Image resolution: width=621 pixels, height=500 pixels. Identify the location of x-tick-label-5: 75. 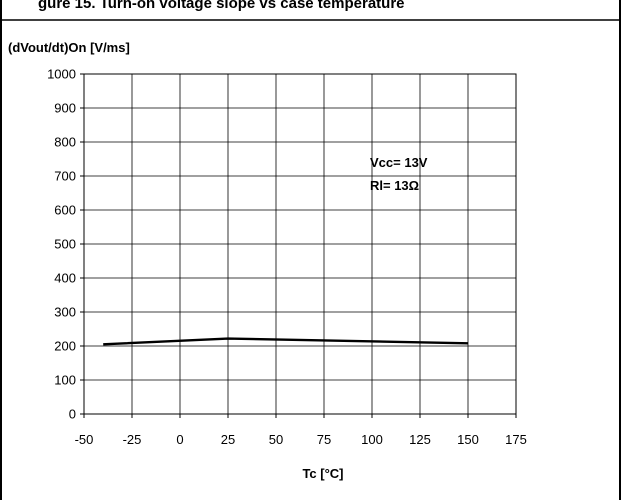
(324, 439).